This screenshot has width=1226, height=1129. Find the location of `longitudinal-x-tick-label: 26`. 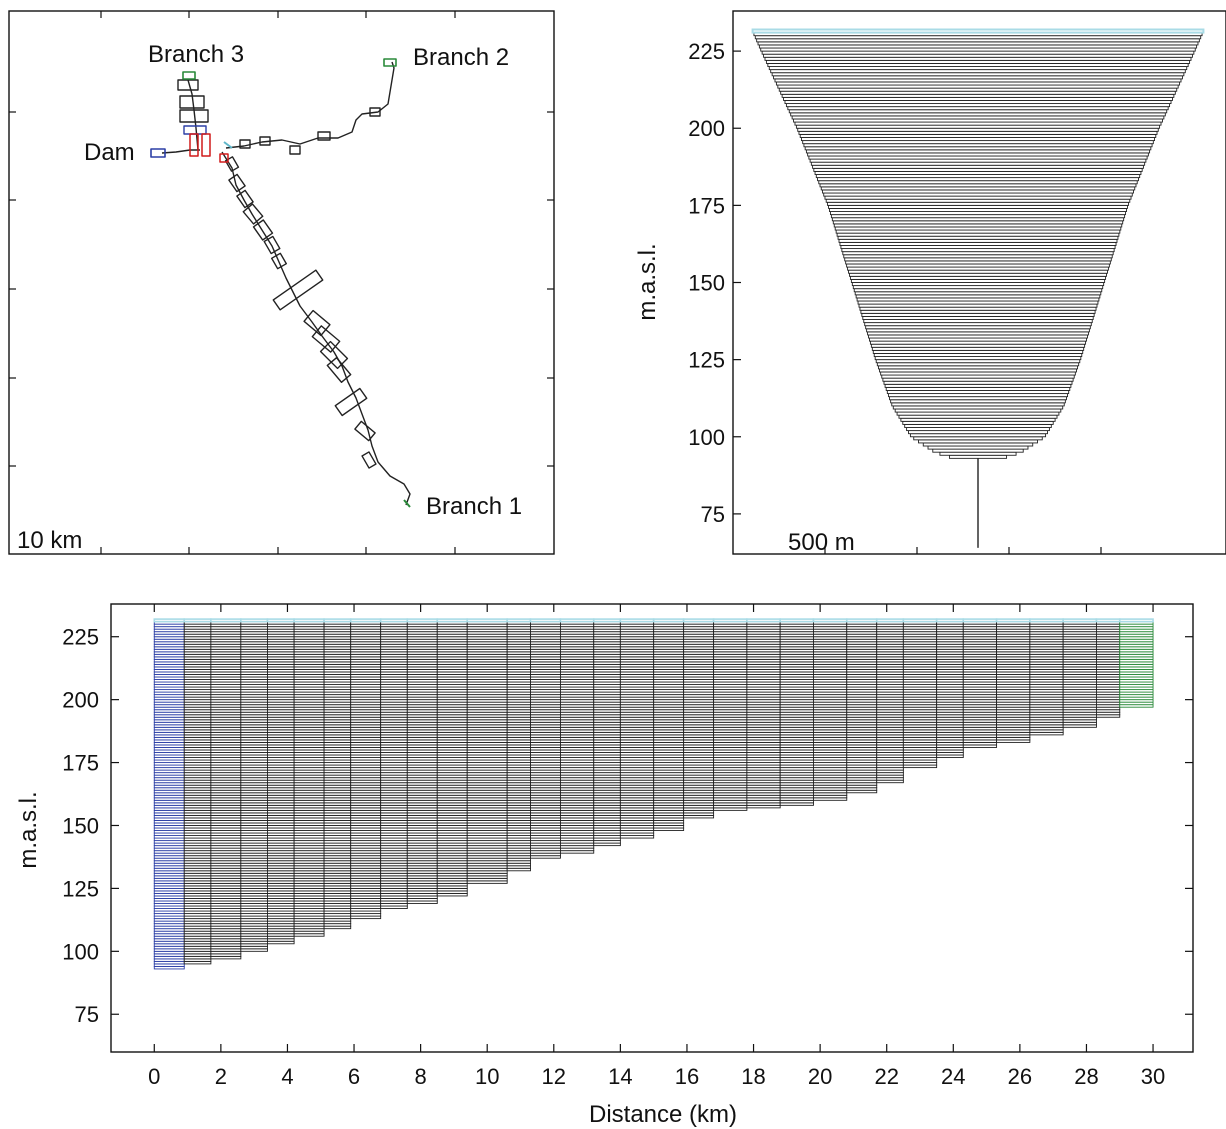

longitudinal-x-tick-label: 26 is located at coordinates (1020, 1076).